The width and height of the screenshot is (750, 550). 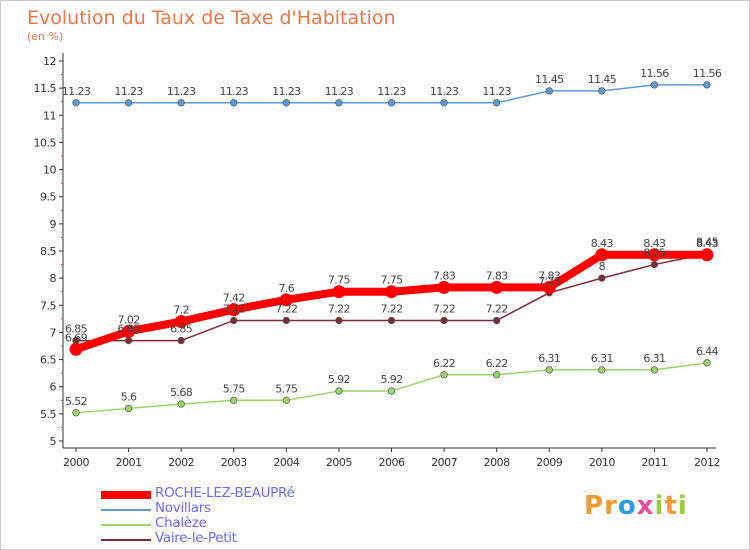 I want to click on x-tick-label: 2000, so click(x=76, y=462).